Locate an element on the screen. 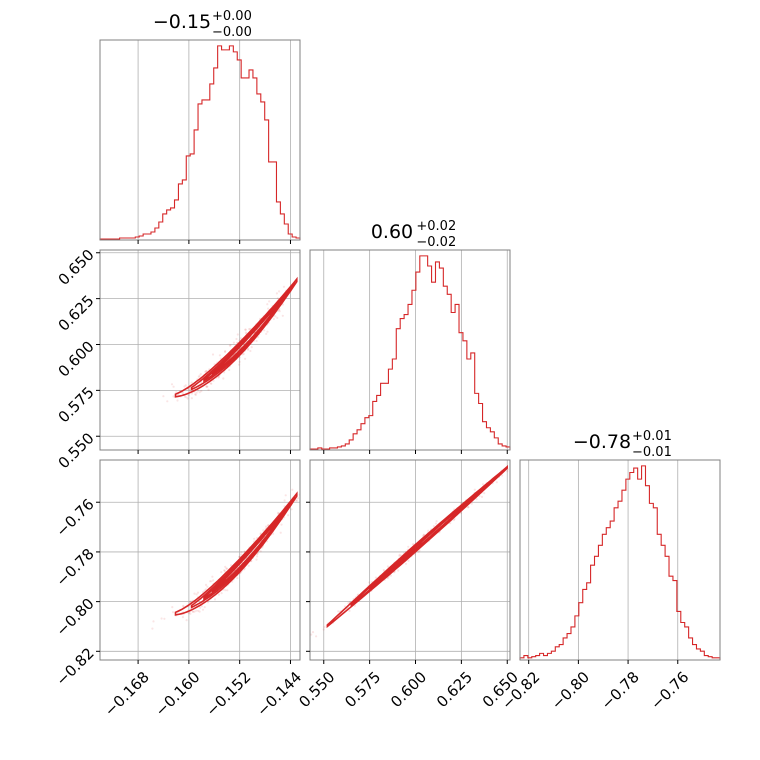 This screenshot has width=760, height=760. y-tick-label: −0.82 is located at coordinates (74, 666).